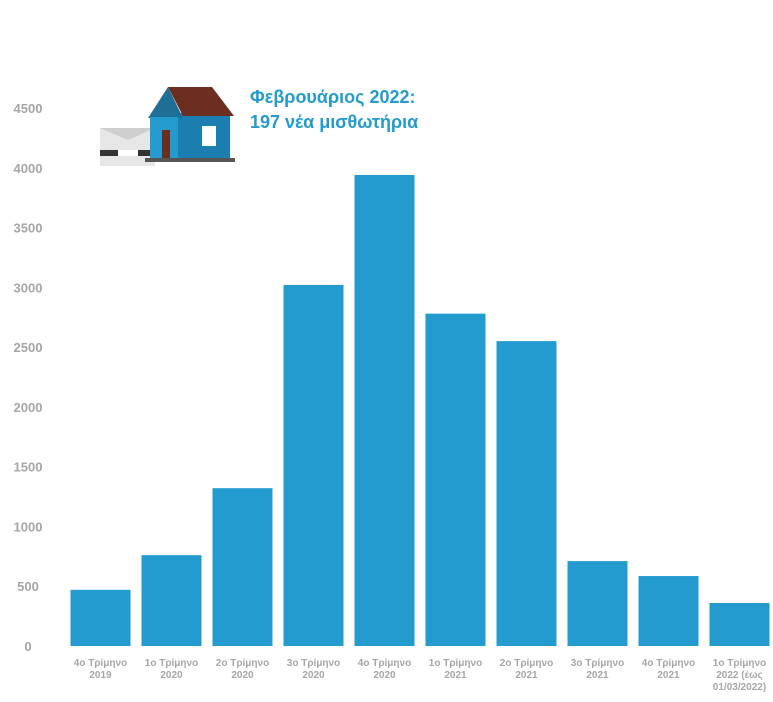  What do you see at coordinates (28, 407) in the screenshot?
I see `y-tick-label: 2000` at bounding box center [28, 407].